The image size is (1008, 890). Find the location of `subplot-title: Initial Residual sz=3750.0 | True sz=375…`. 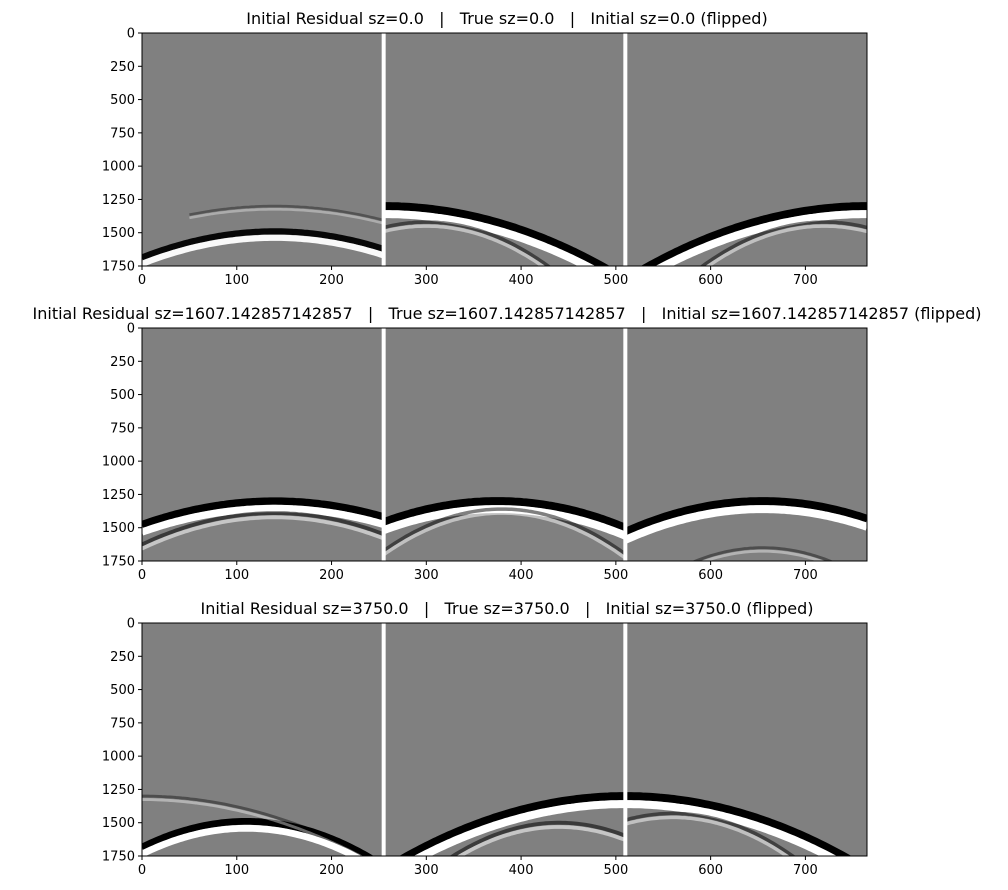

subplot-title: Initial Residual sz=3750.0 | True sz=375… is located at coordinates (506, 608).